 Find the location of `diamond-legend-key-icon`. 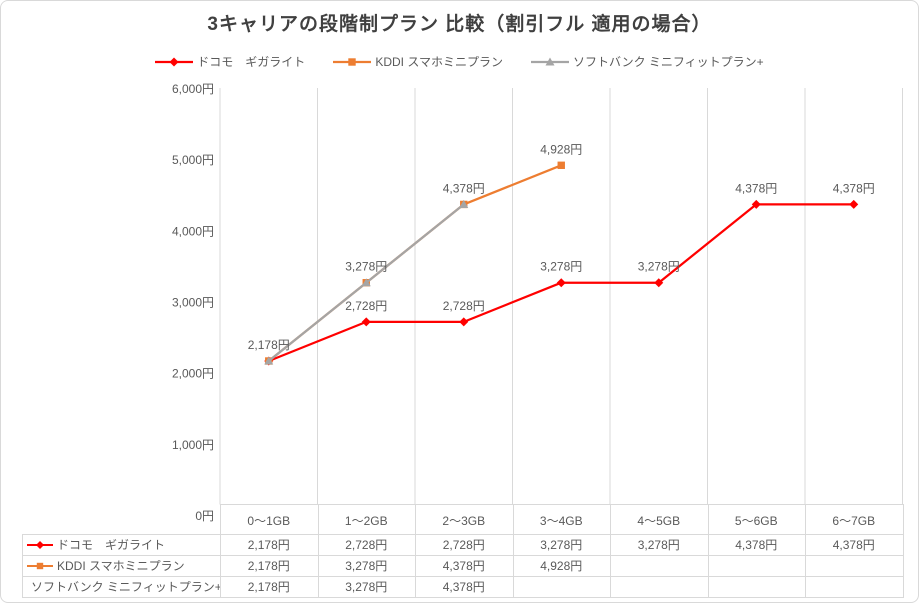

diamond-legend-key-icon is located at coordinates (174, 61).